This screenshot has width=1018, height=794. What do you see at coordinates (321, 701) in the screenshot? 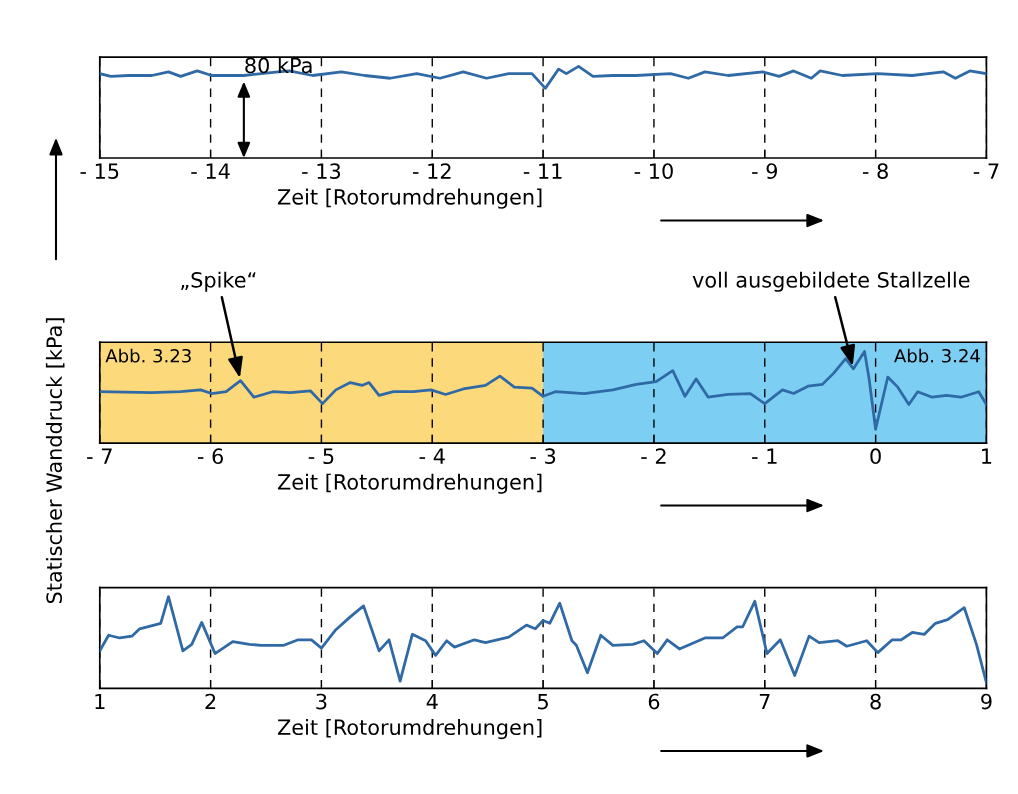
I see `x-tick-label: 3` at bounding box center [321, 701].